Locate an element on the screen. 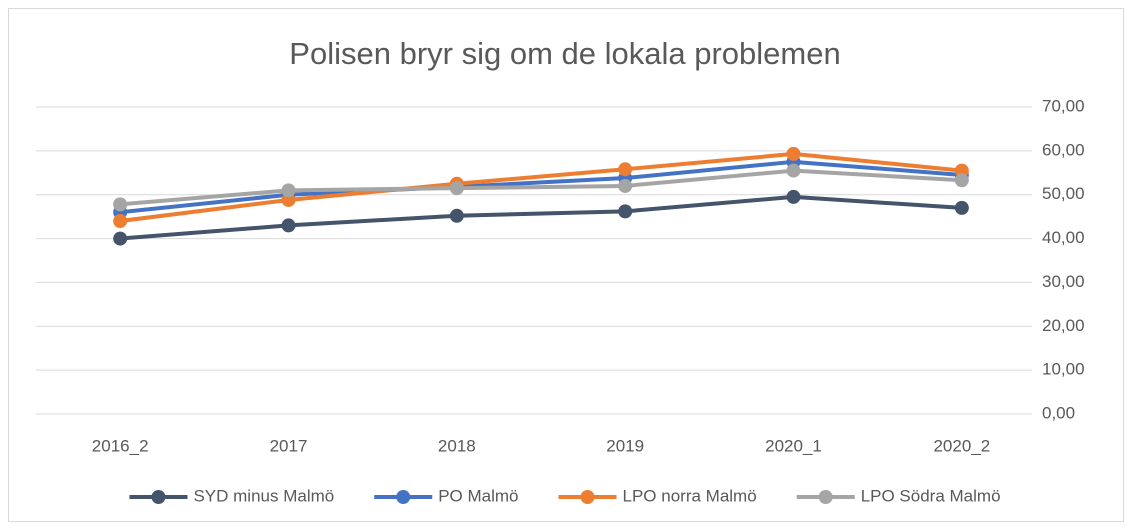 This screenshot has height=531, width=1135. chart-title: Polisen bryr sig om de lokala problemen is located at coordinates (564, 53).